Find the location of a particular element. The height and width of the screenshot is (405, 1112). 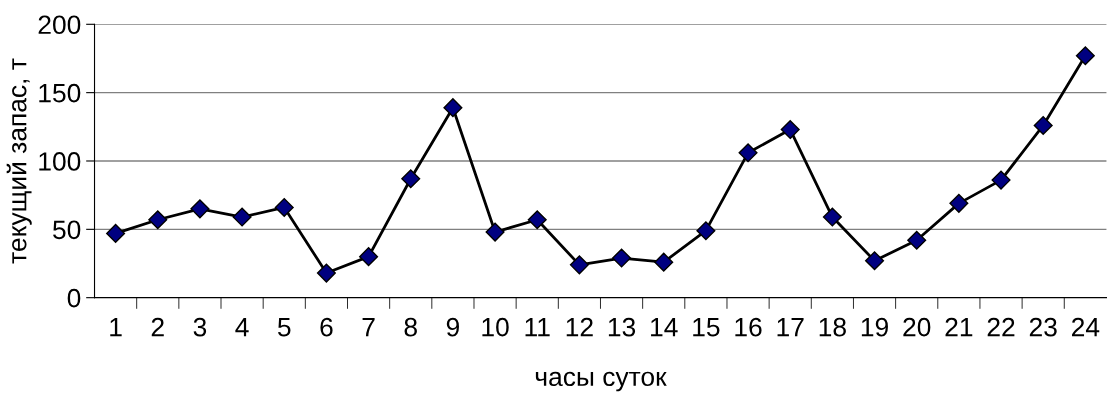

x-tick-label: 12 is located at coordinates (579, 327).